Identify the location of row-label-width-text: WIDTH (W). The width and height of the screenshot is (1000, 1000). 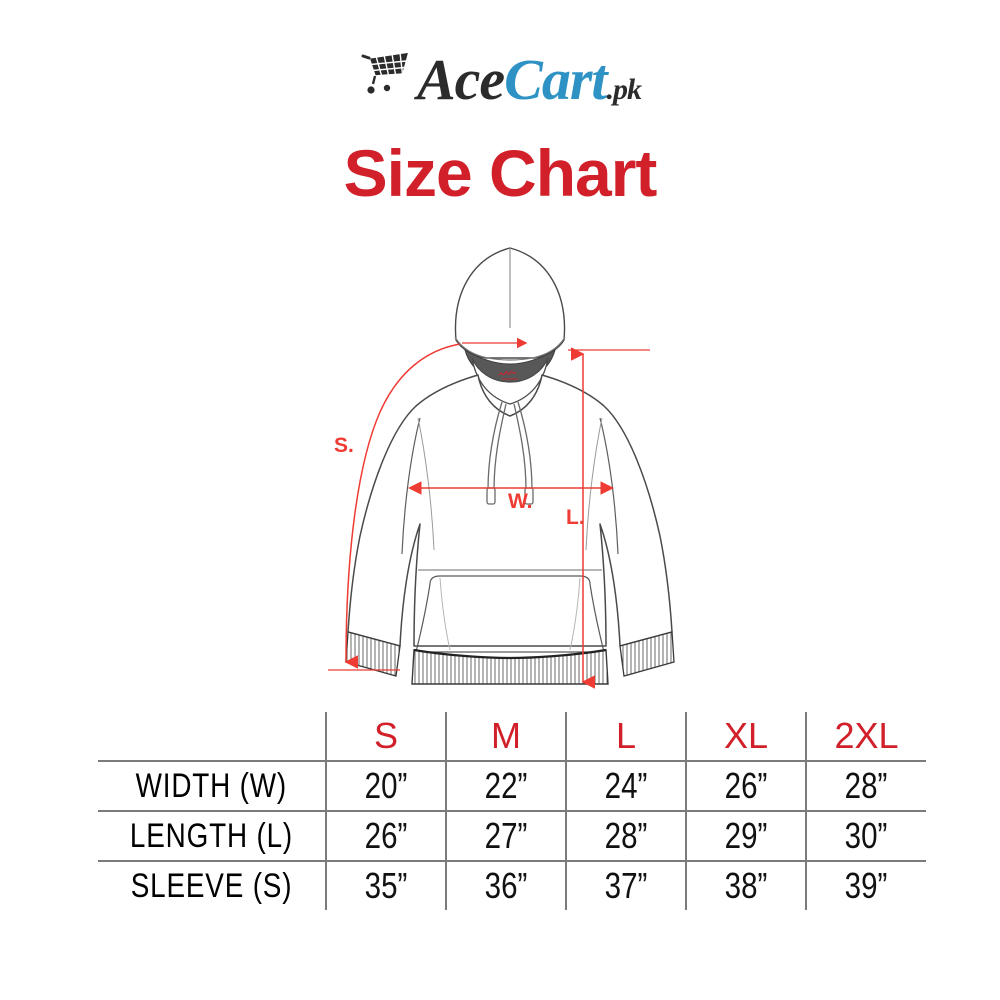
(211, 785).